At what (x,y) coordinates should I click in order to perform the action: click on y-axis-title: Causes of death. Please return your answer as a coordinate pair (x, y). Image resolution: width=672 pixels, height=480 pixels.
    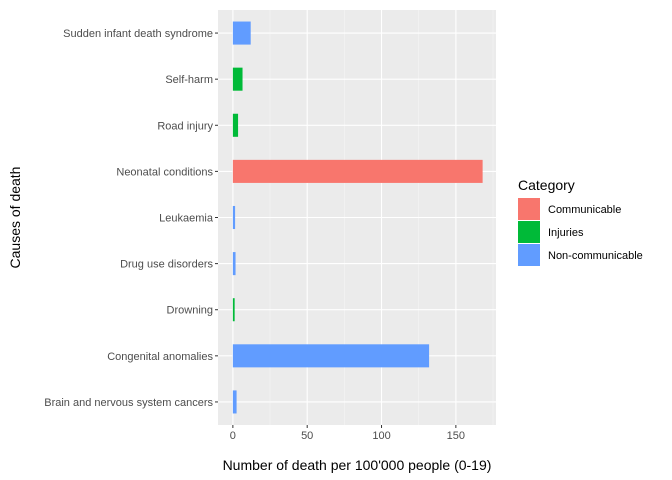
    Looking at the image, I should click on (15, 218).